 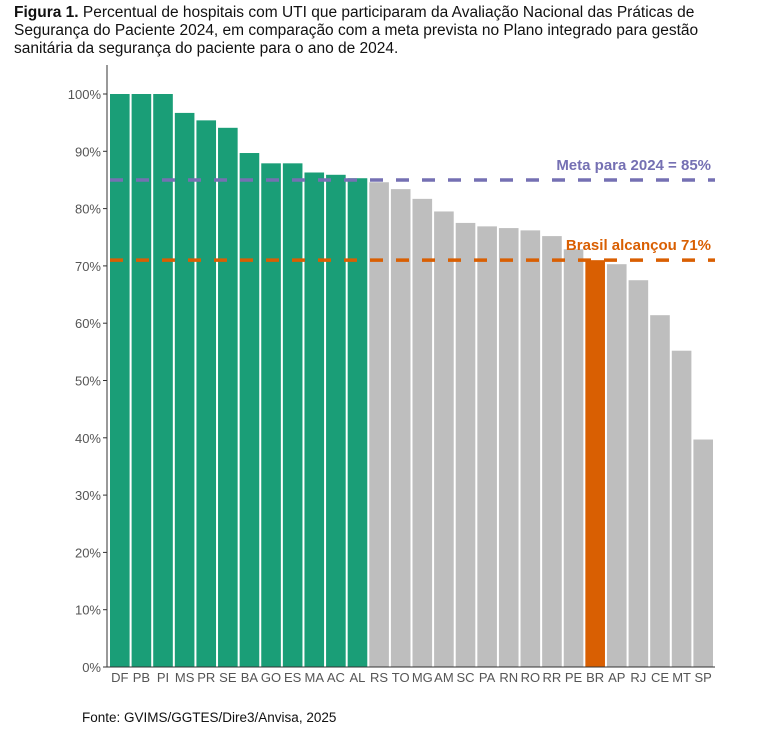 What do you see at coordinates (292, 415) in the screenshot?
I see `bar-es` at bounding box center [292, 415].